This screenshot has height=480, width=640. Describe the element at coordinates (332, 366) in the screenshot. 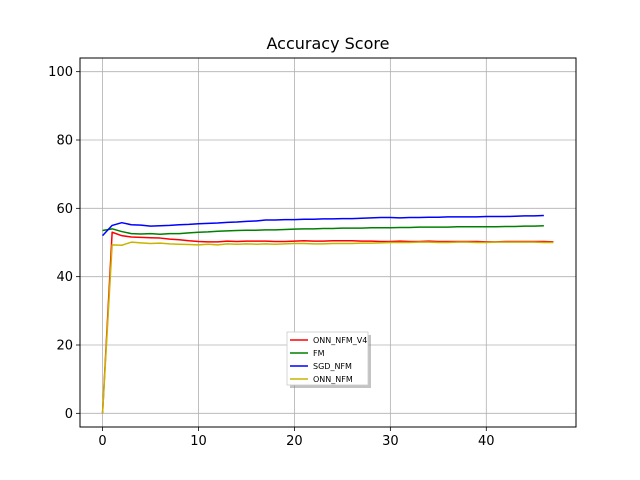

I see `legend-label: SGD_NFM` at that location.